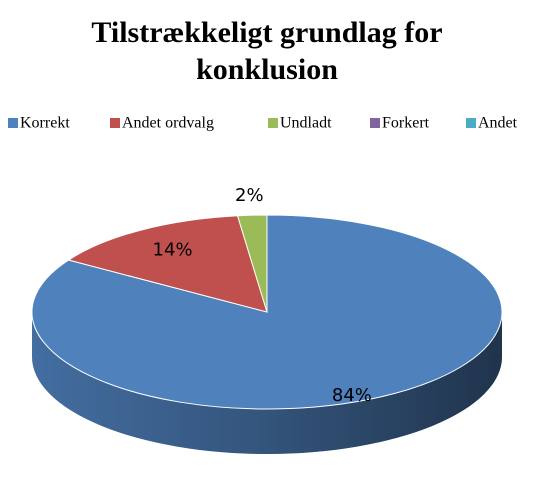 The image size is (534, 488). I want to click on data-label: 2%, so click(249, 195).